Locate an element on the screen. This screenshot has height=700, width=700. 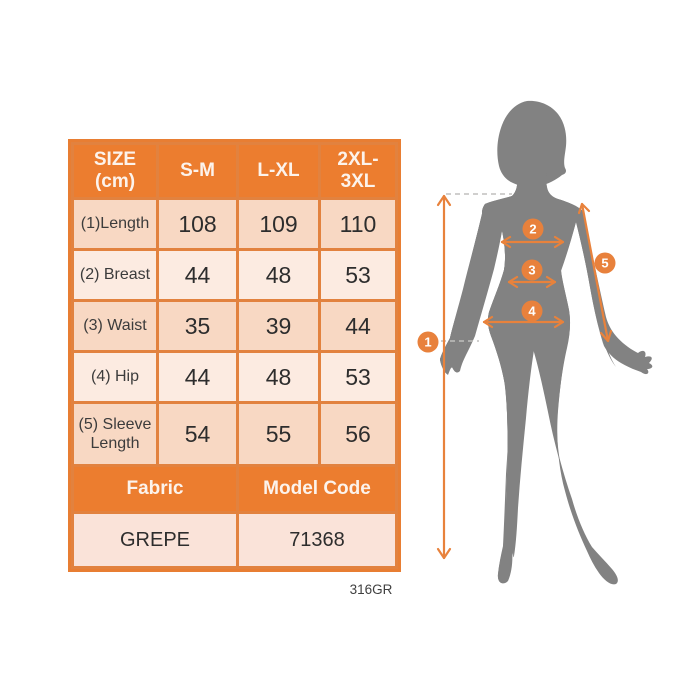
marker-2-label: 2 is located at coordinates (532, 229).